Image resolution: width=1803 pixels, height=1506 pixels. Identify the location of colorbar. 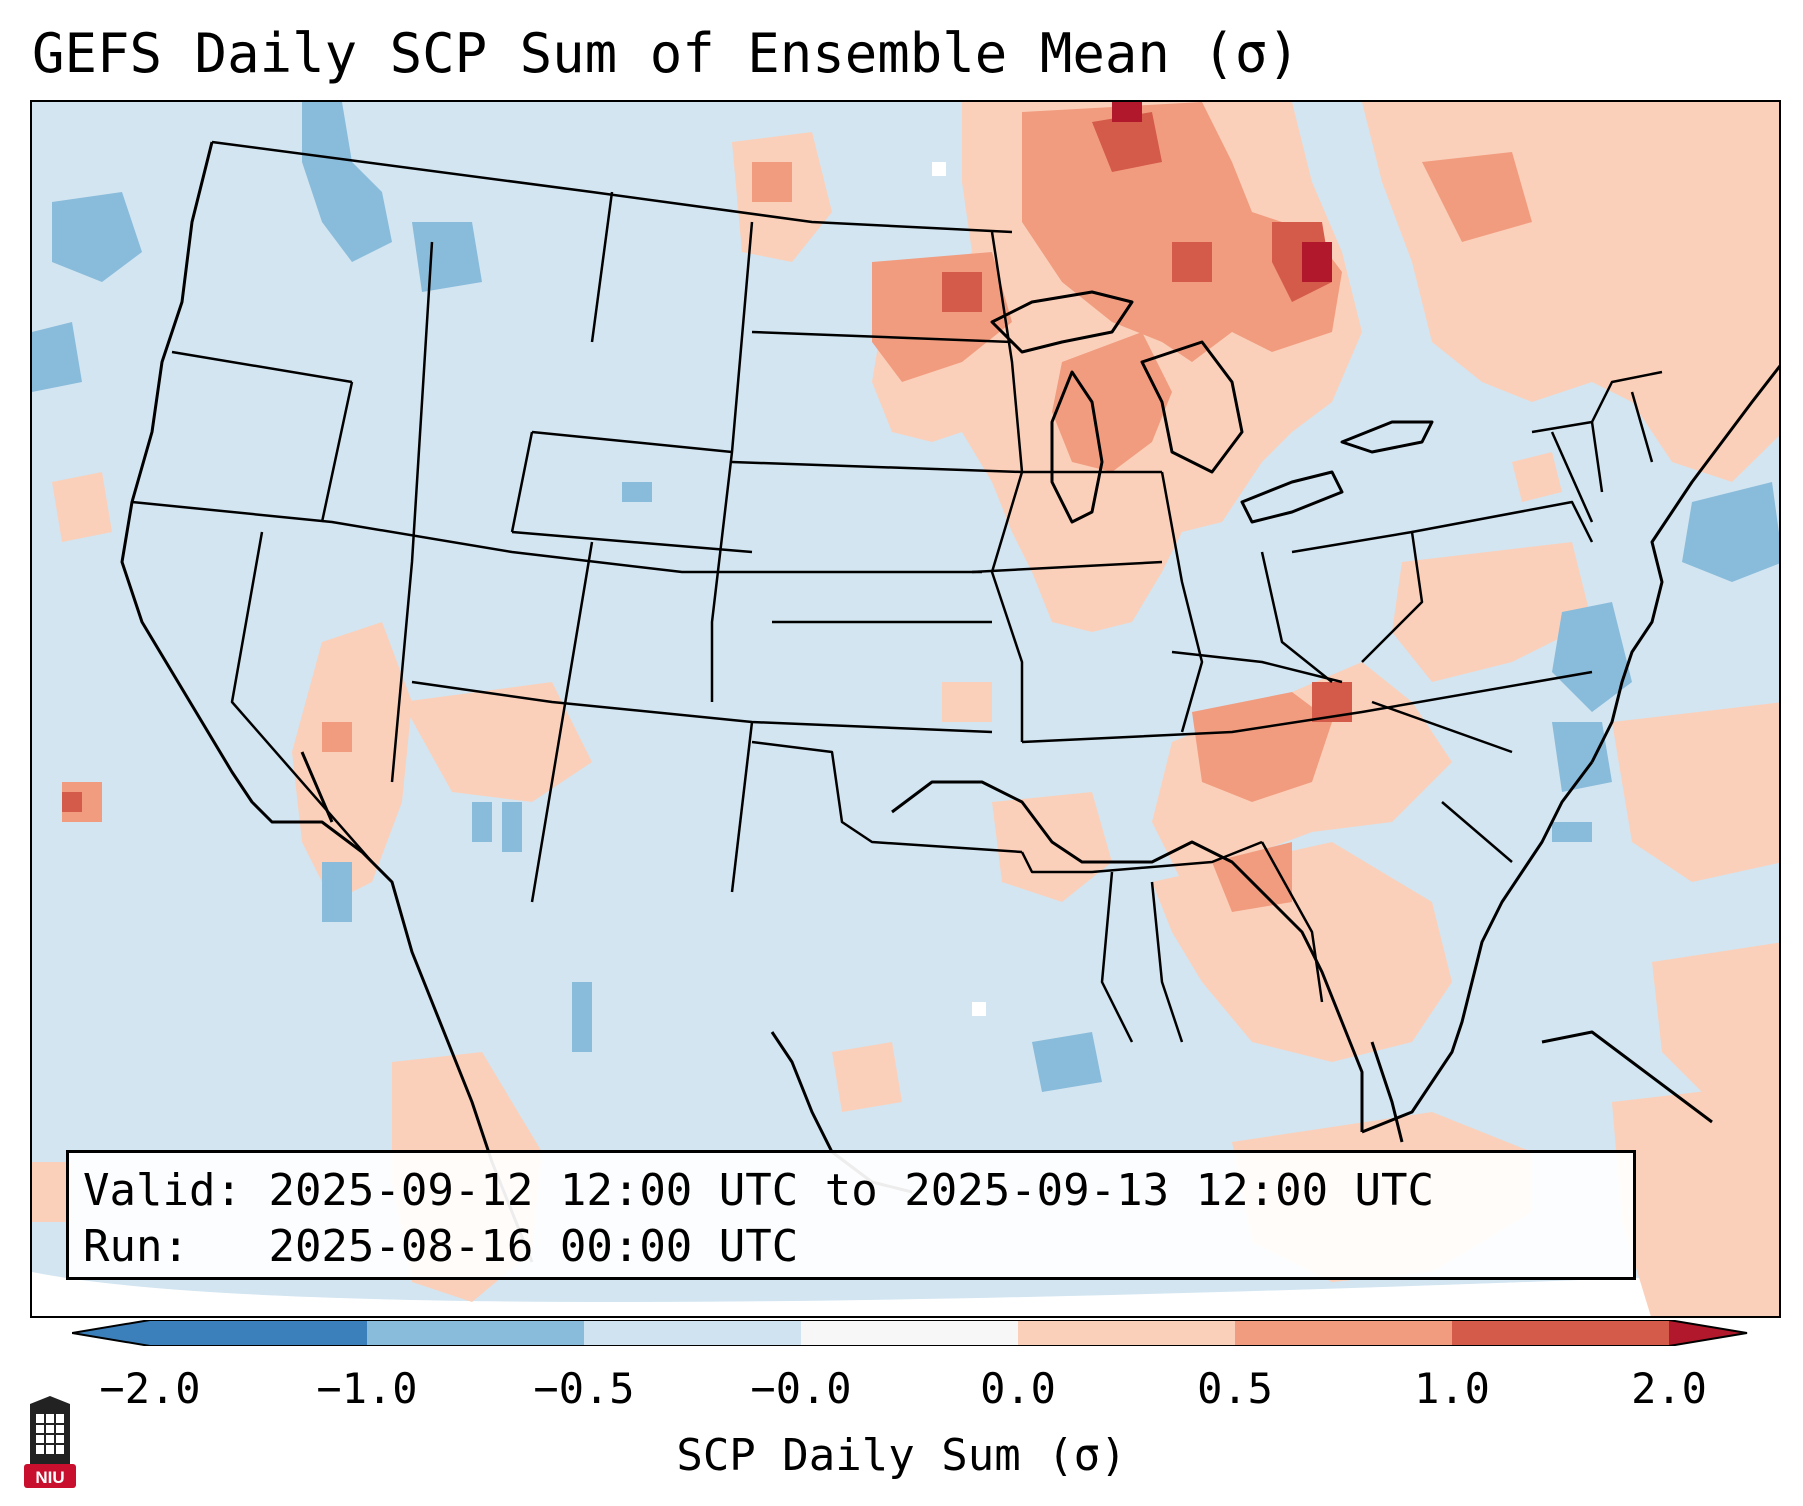
(910, 1333).